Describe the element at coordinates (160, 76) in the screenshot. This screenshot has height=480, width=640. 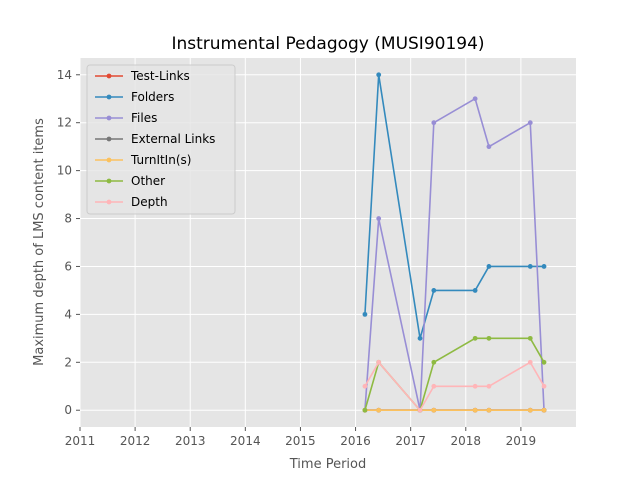
I see `legend-label: Test-Links` at that location.